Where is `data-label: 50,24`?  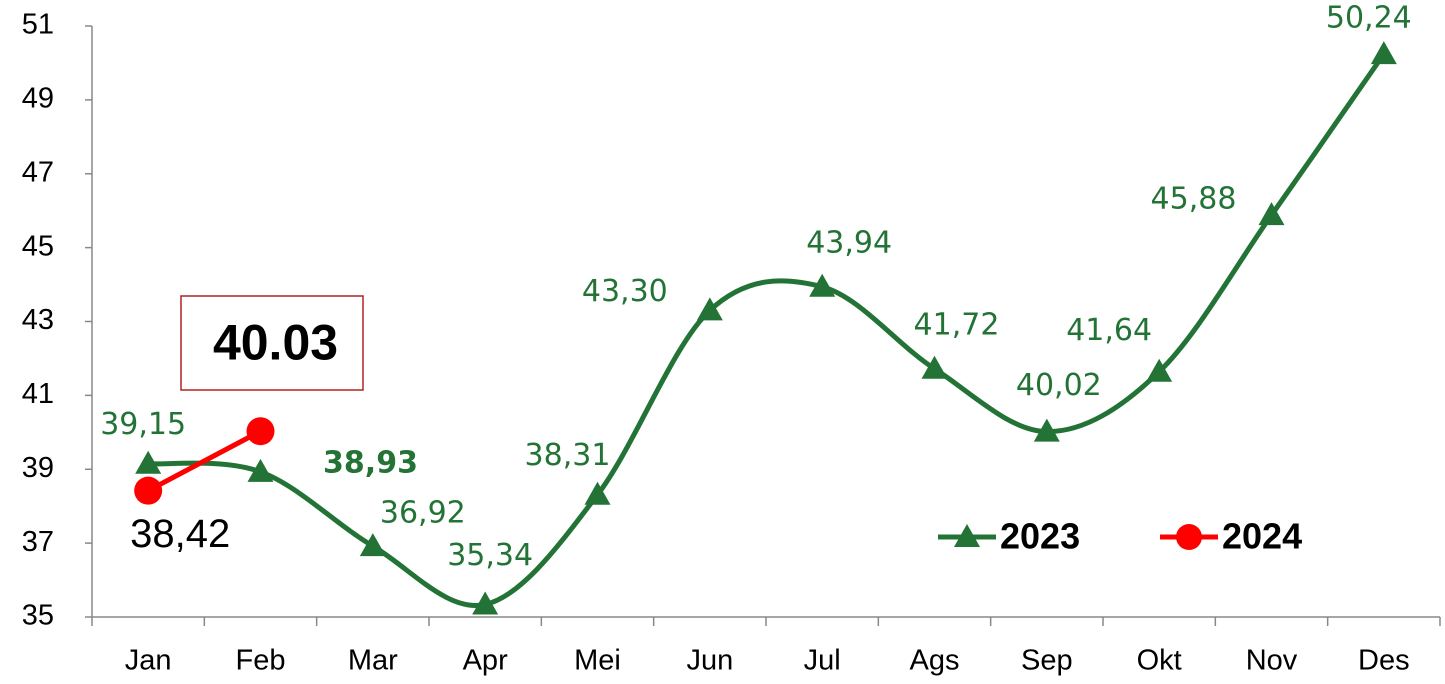
data-label: 50,24 is located at coordinates (1369, 18).